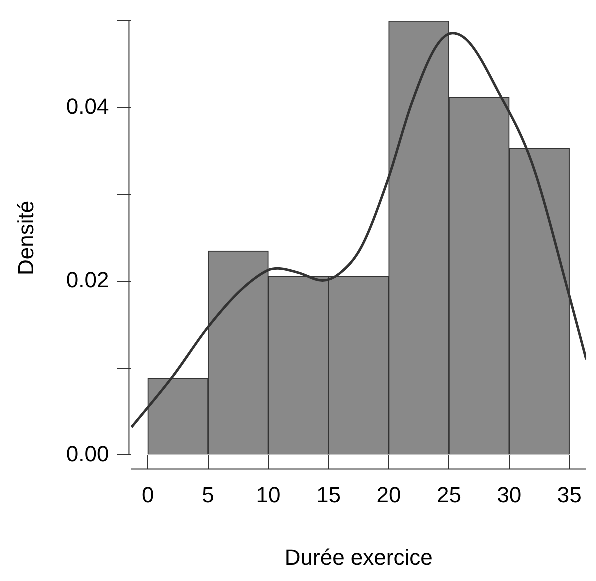 The image size is (596, 581). Describe the element at coordinates (208, 495) in the screenshot. I see `x-tick-label: 5` at that location.